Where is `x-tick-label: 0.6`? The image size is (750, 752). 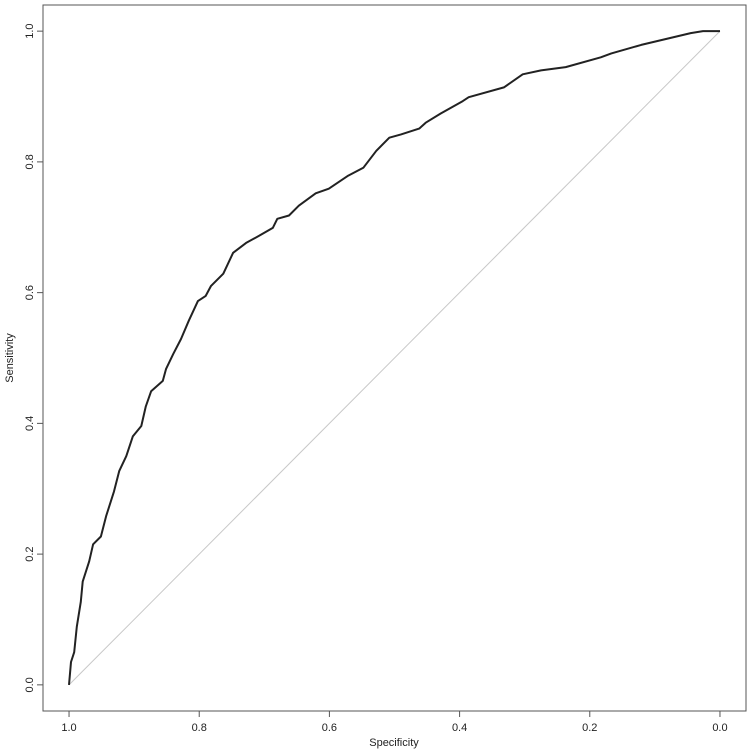 x-tick-label: 0.6 is located at coordinates (329, 728).